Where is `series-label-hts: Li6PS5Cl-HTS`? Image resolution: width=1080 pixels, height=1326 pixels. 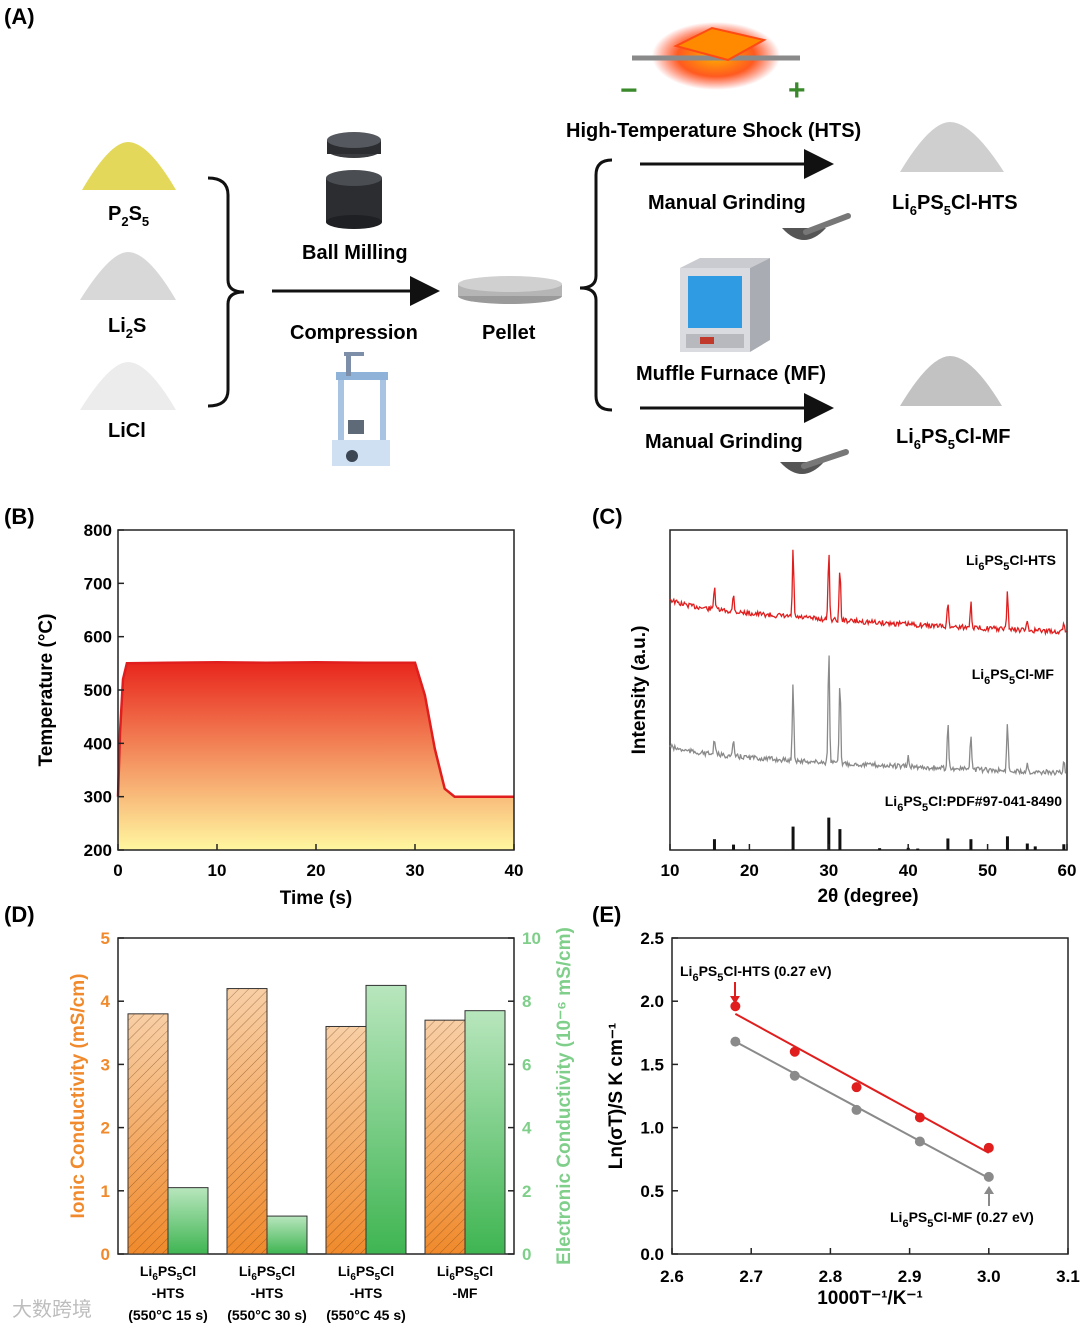
series-label-hts: Li6PS5Cl-HTS is located at coordinates (1011, 562).